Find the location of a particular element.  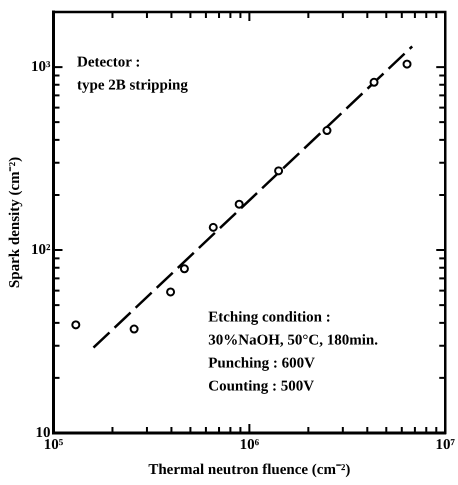

y-tick-label: 10² is located at coordinates (40, 250).